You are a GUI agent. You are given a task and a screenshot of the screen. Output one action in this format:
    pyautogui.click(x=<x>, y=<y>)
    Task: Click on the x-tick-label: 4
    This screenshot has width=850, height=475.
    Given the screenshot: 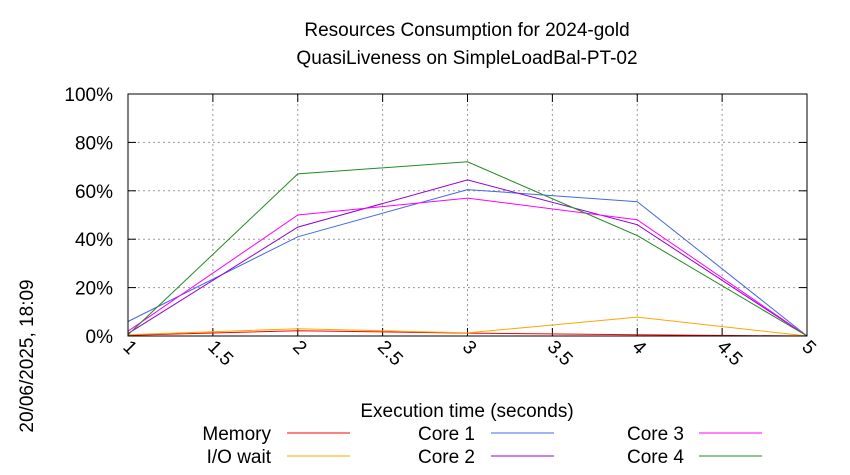 What is the action you would take?
    pyautogui.click(x=639, y=348)
    